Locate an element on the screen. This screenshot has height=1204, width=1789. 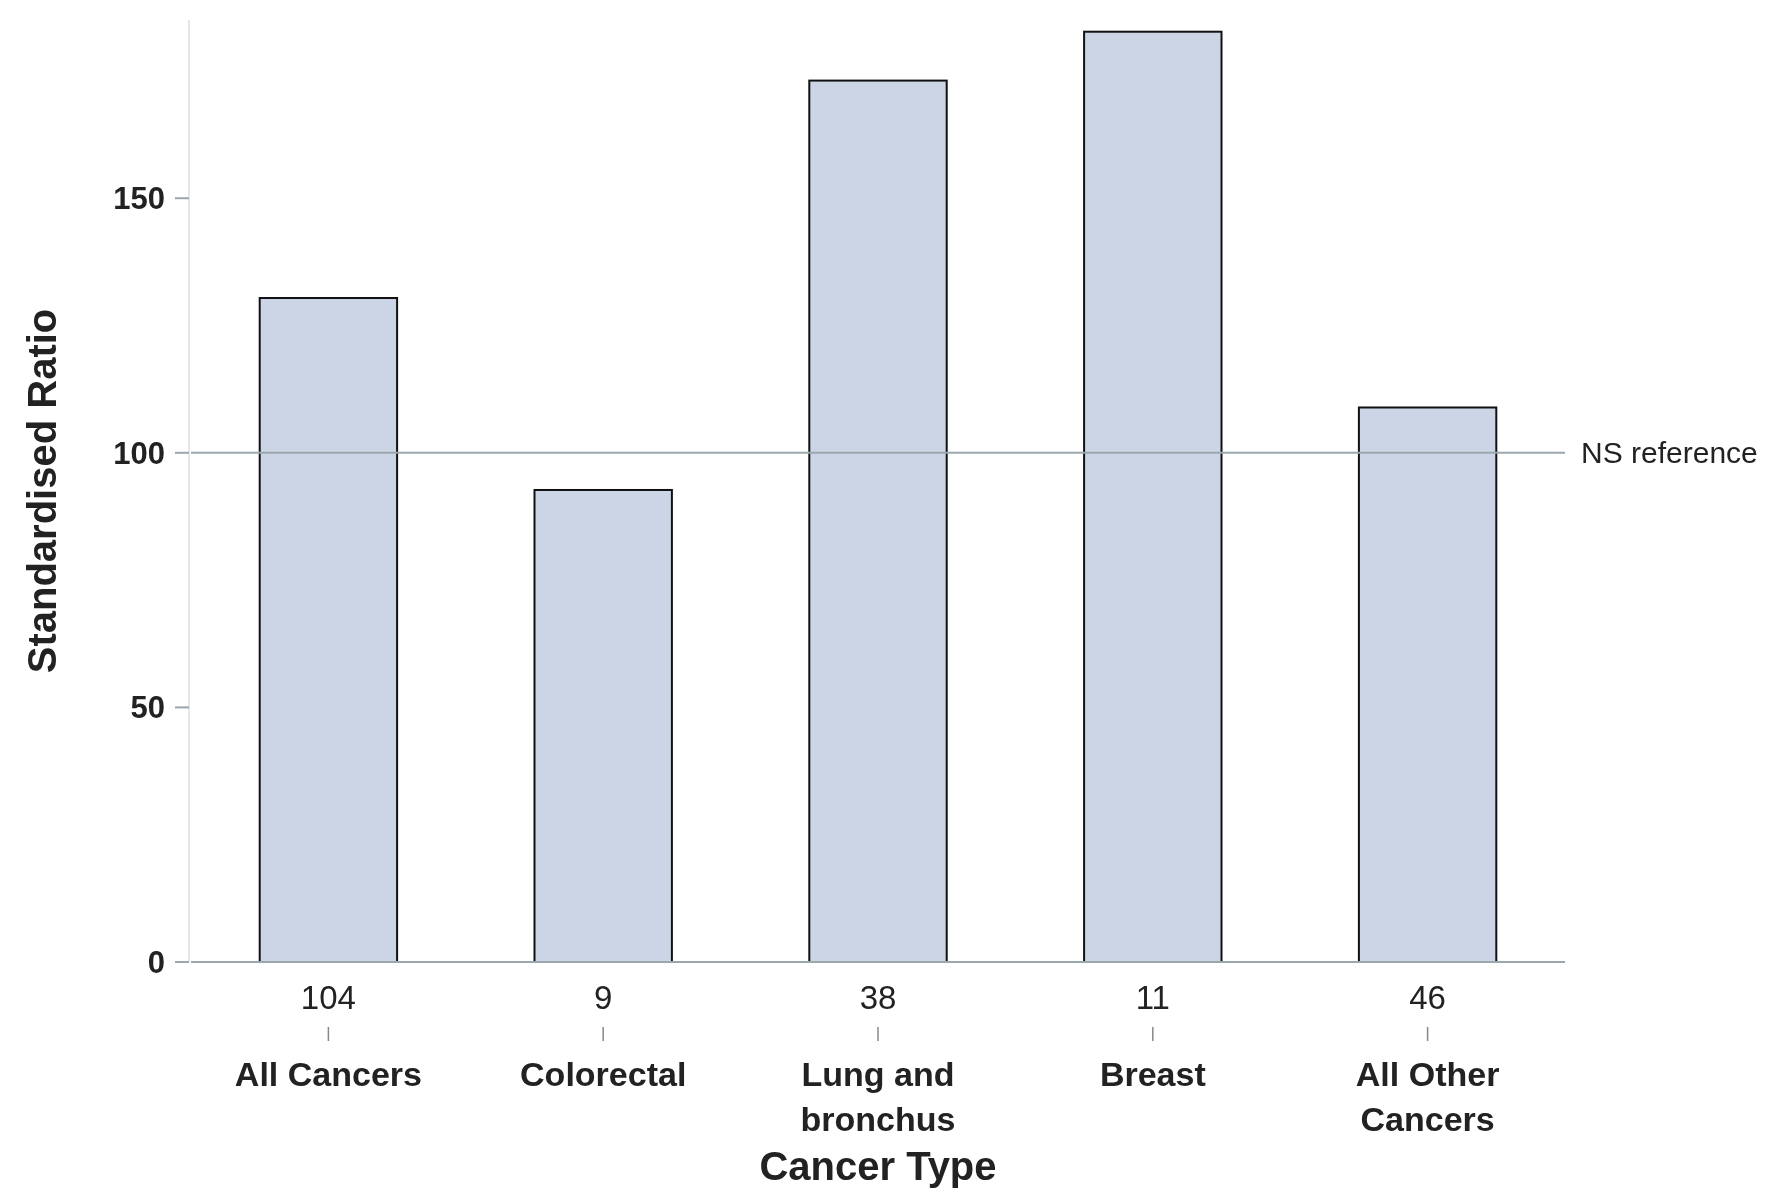
y-tick-label: 0 is located at coordinates (156, 962).